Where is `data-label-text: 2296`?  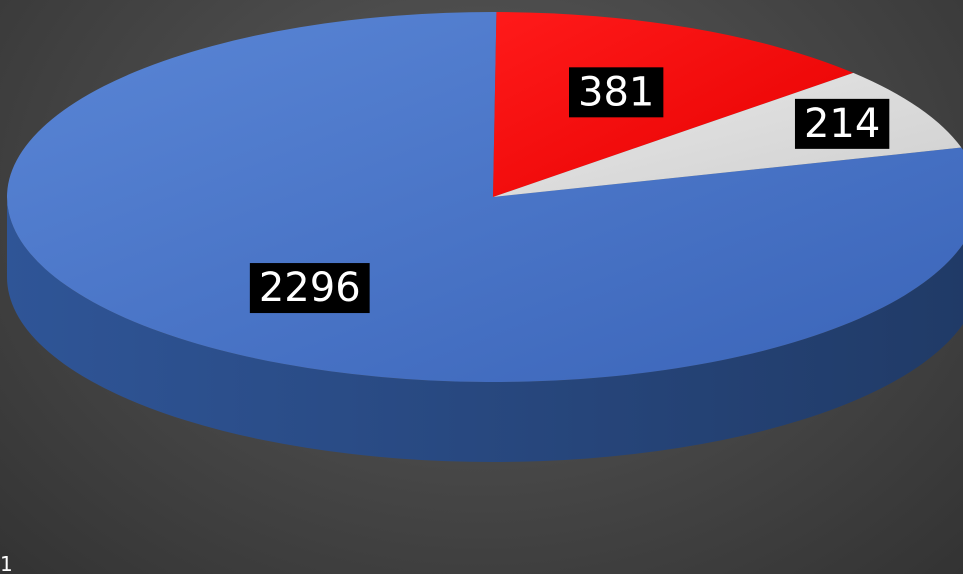
data-label-text: 2296 is located at coordinates (310, 288).